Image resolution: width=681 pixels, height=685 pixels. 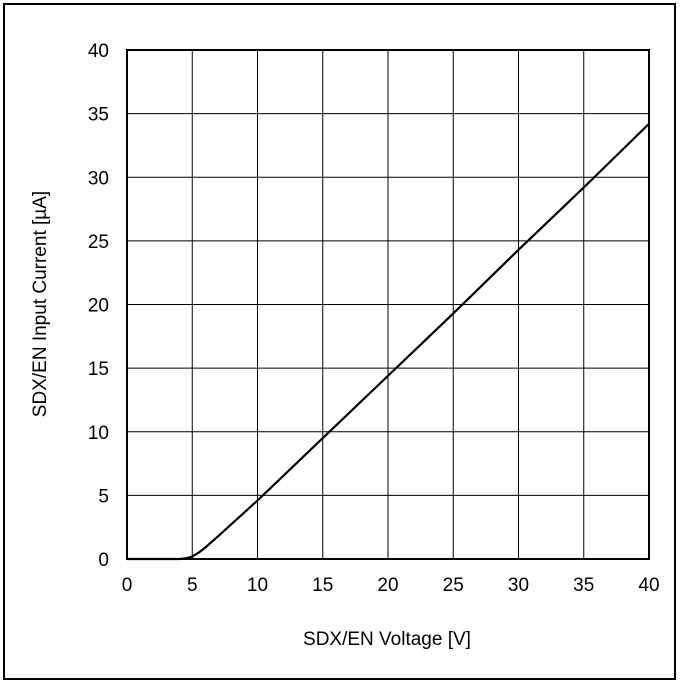 I want to click on x-tick-label: 25, so click(x=453, y=585).